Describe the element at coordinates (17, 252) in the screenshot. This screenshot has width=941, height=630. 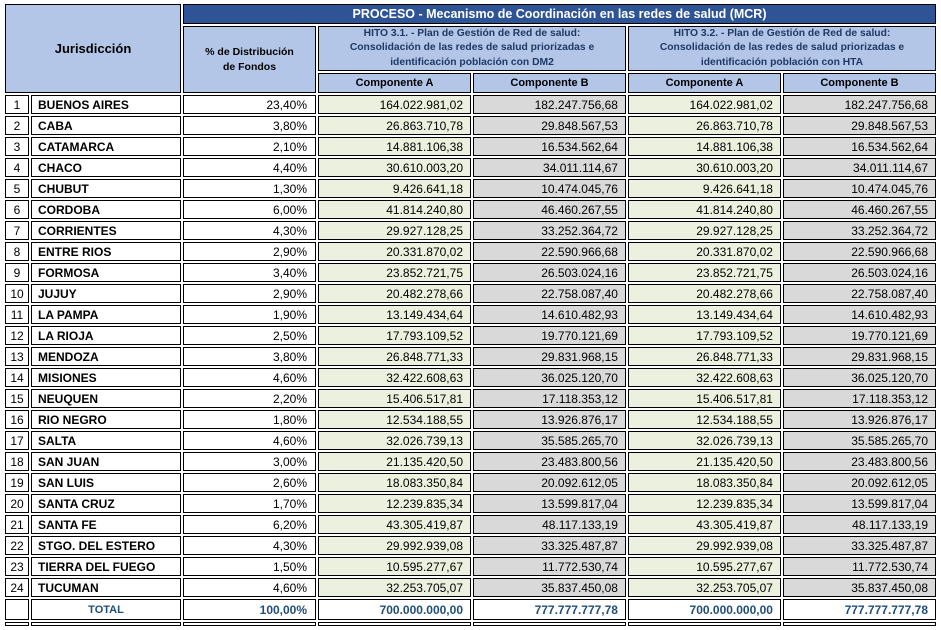
I see `row-number: 8` at that location.